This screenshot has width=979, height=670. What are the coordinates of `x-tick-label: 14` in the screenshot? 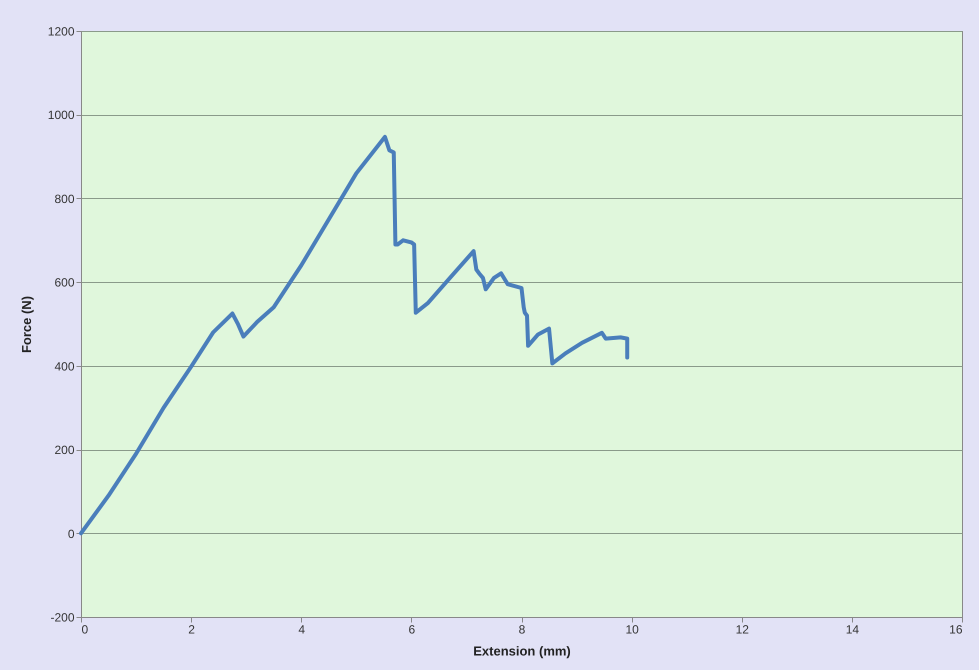 It's located at (853, 629).